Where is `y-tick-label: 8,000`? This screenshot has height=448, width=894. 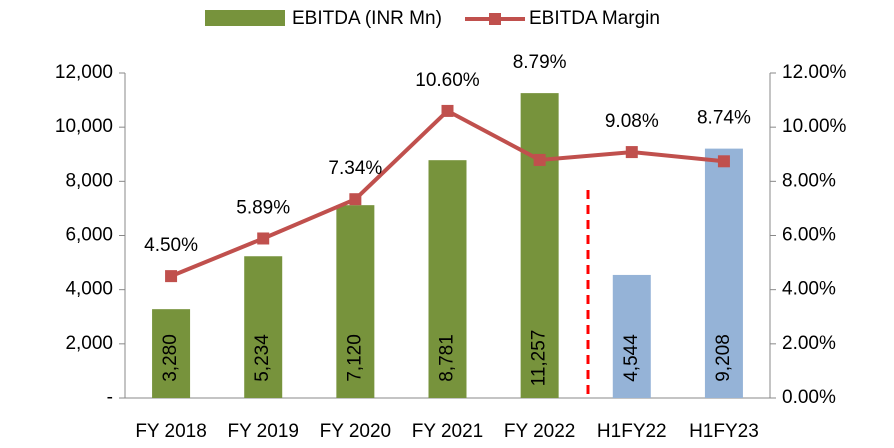
y-tick-label: 8,000 is located at coordinates (89, 180).